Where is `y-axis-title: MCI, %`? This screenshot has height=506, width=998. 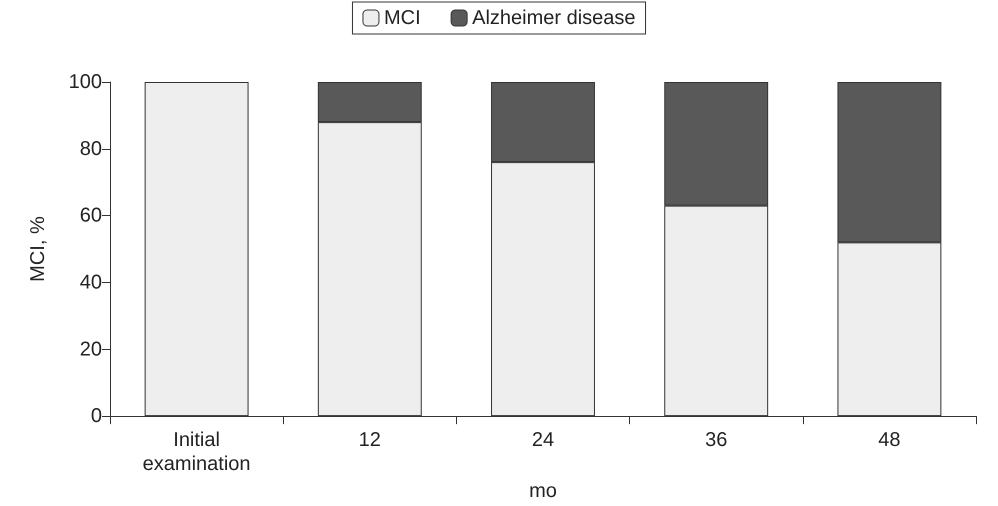 y-axis-title: MCI, % is located at coordinates (38, 249).